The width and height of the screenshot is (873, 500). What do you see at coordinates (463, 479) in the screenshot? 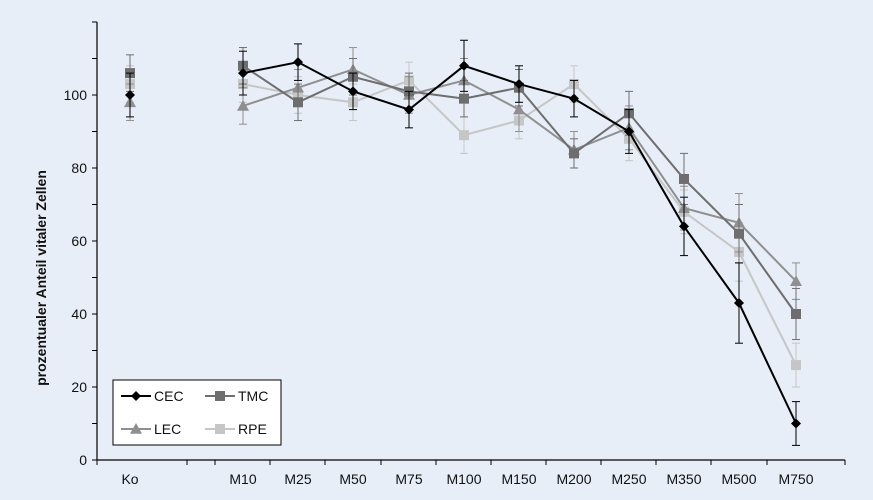
I see `x-tick-label: M100` at bounding box center [463, 479].